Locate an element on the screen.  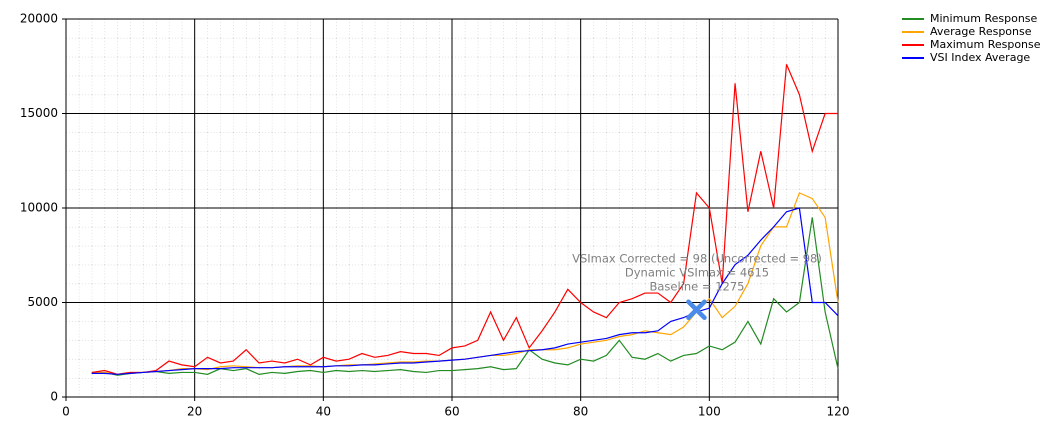
y-tick-label: 10000 is located at coordinates (39, 208).